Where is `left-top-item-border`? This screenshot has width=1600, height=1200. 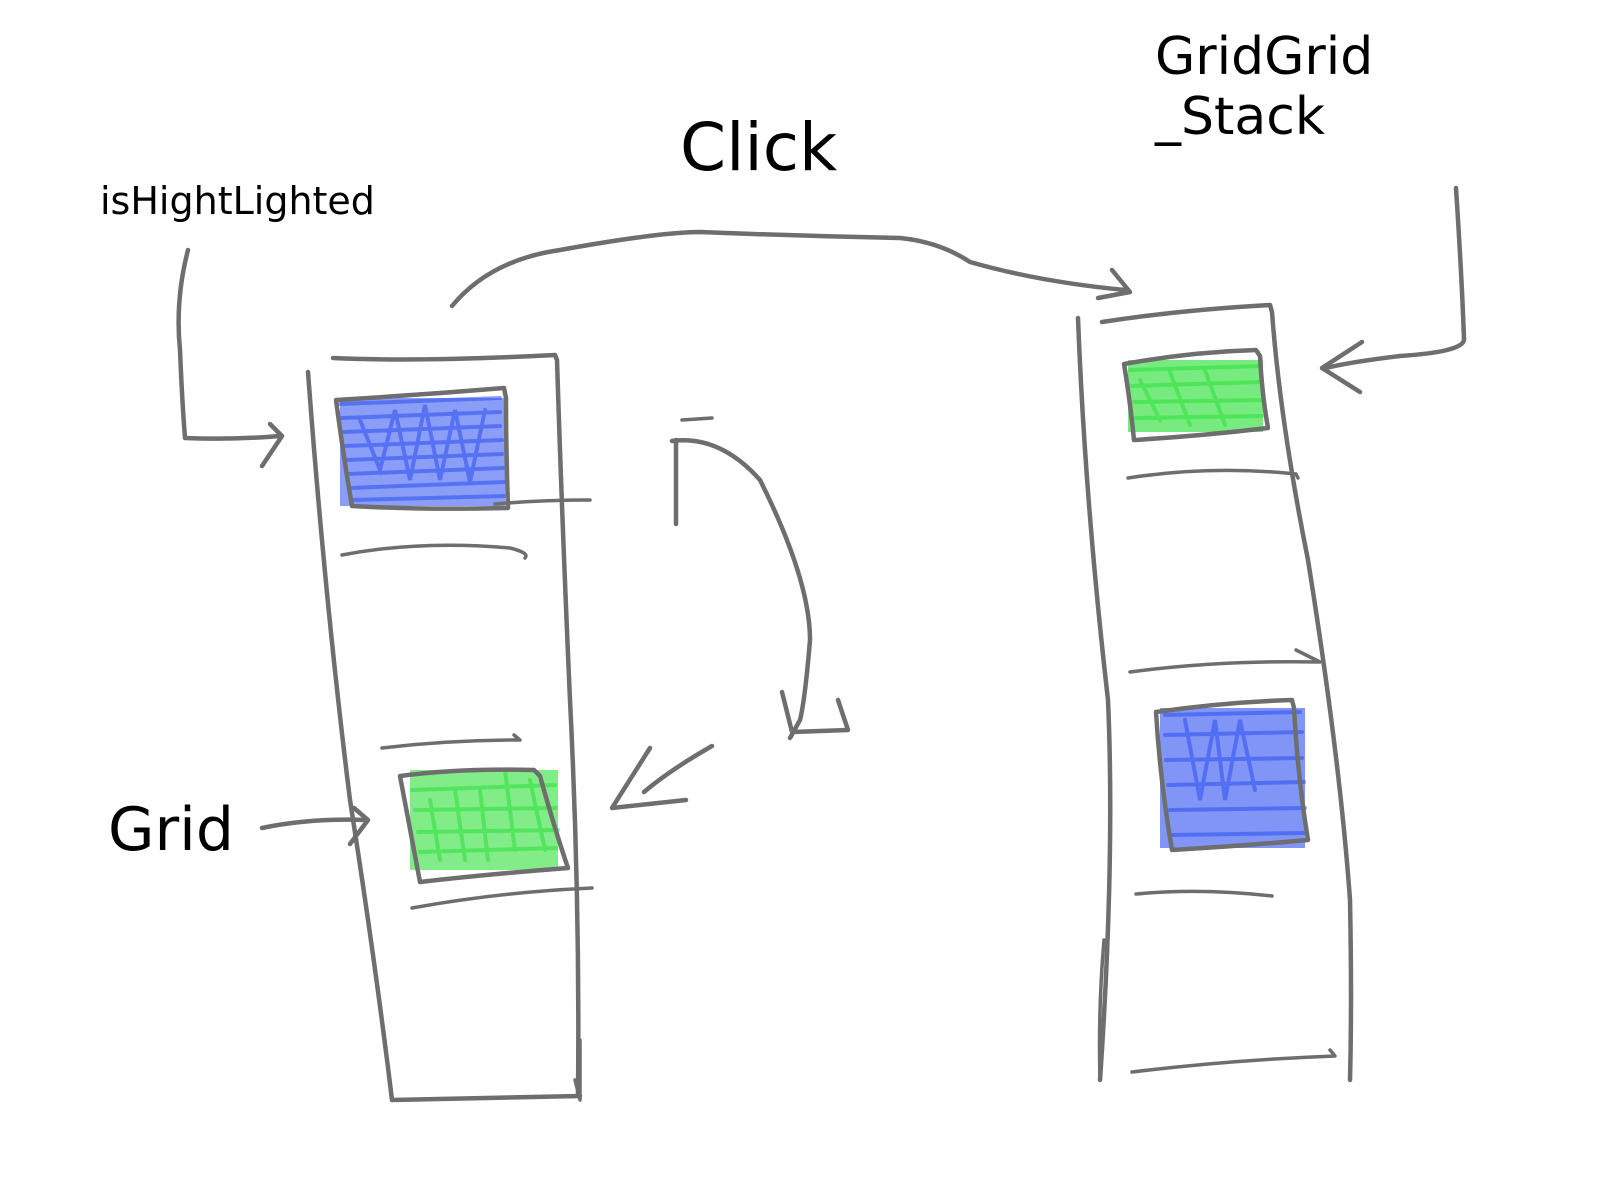 left-top-item-border is located at coordinates (422, 448).